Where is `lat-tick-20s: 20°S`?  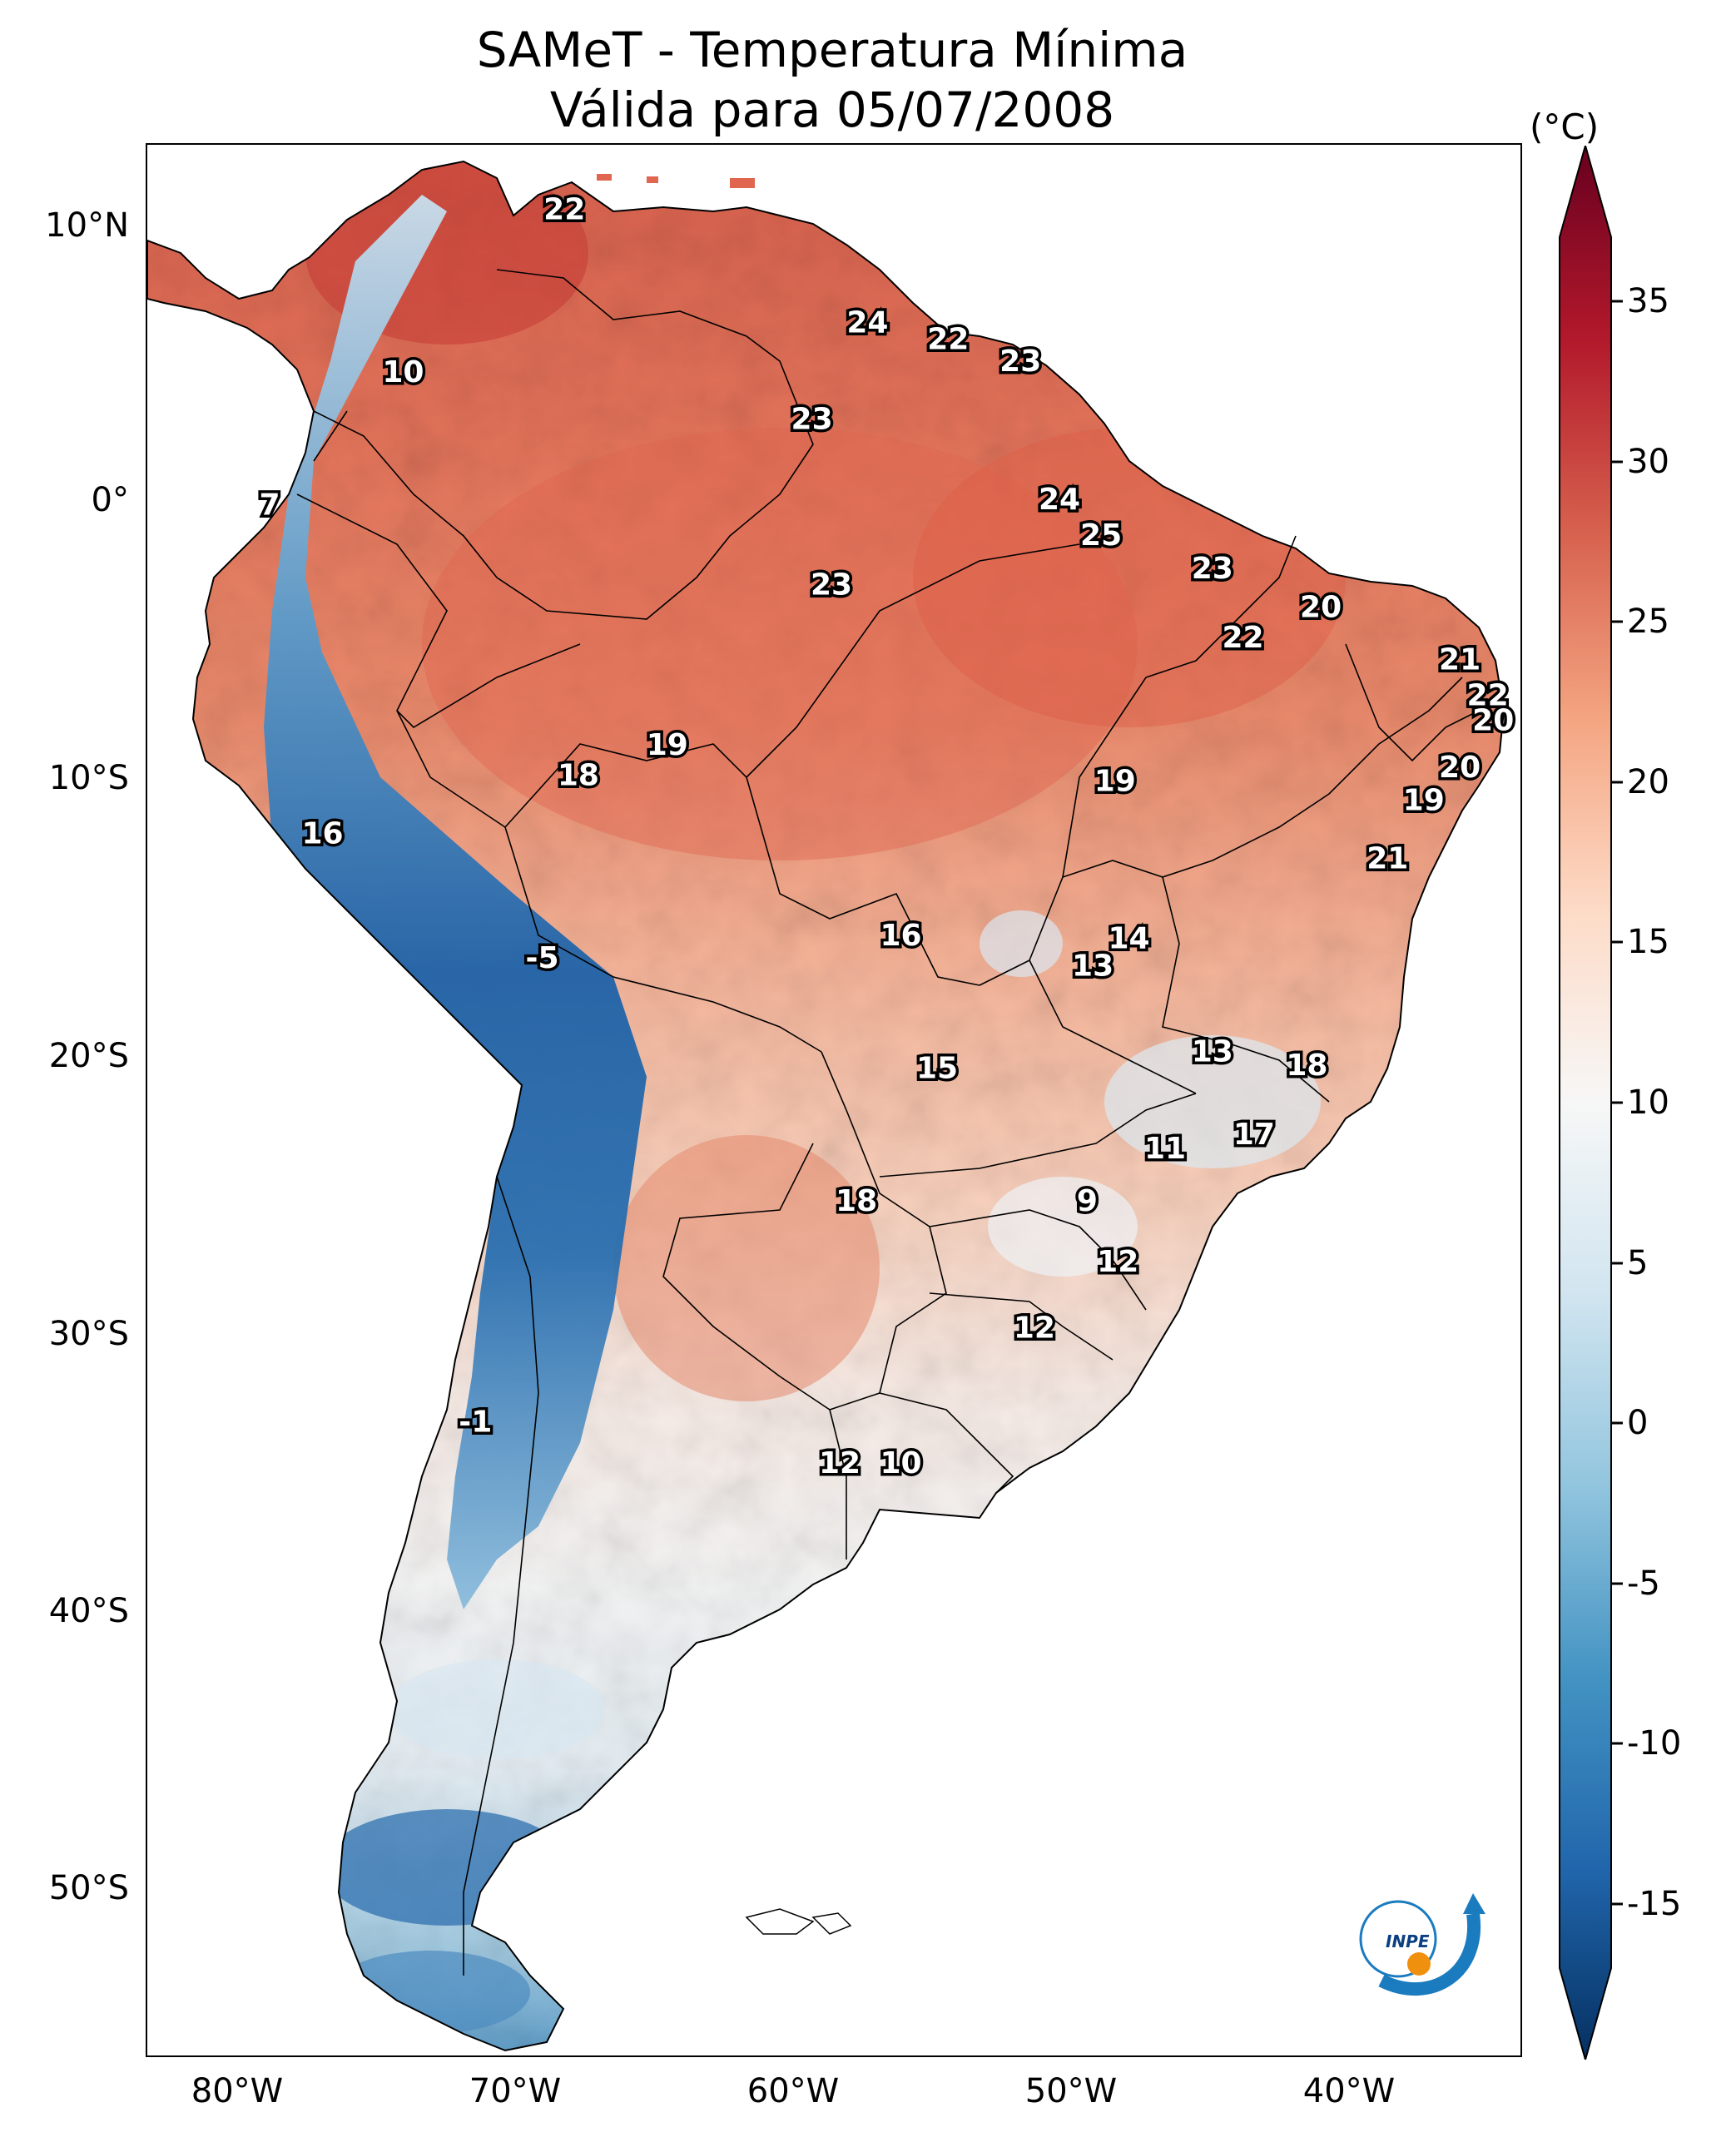 lat-tick-20s: 20°S is located at coordinates (88, 1056).